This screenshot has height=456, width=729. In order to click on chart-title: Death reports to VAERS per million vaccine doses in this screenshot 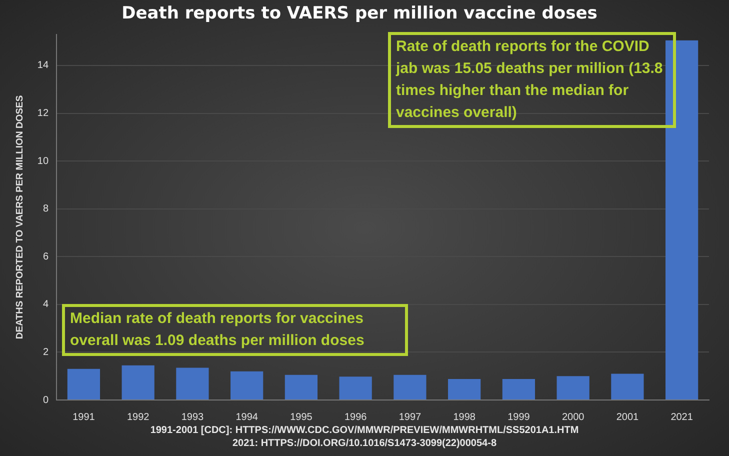, I will do `click(360, 14)`.